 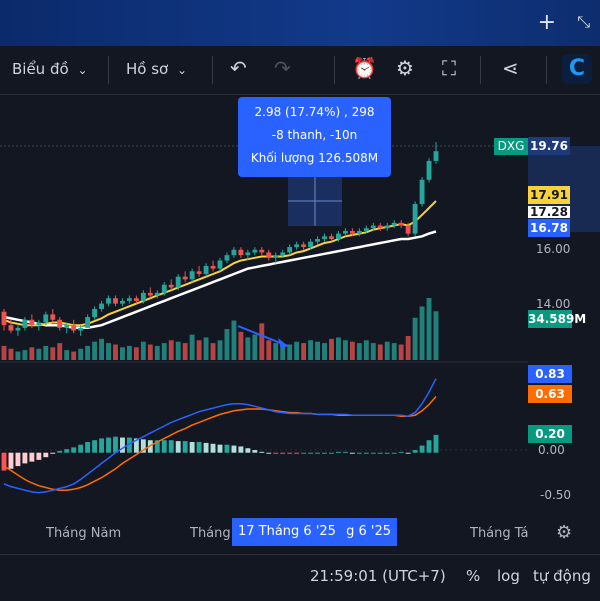 I want to click on gear-icon: ⚙, so click(x=405, y=68).